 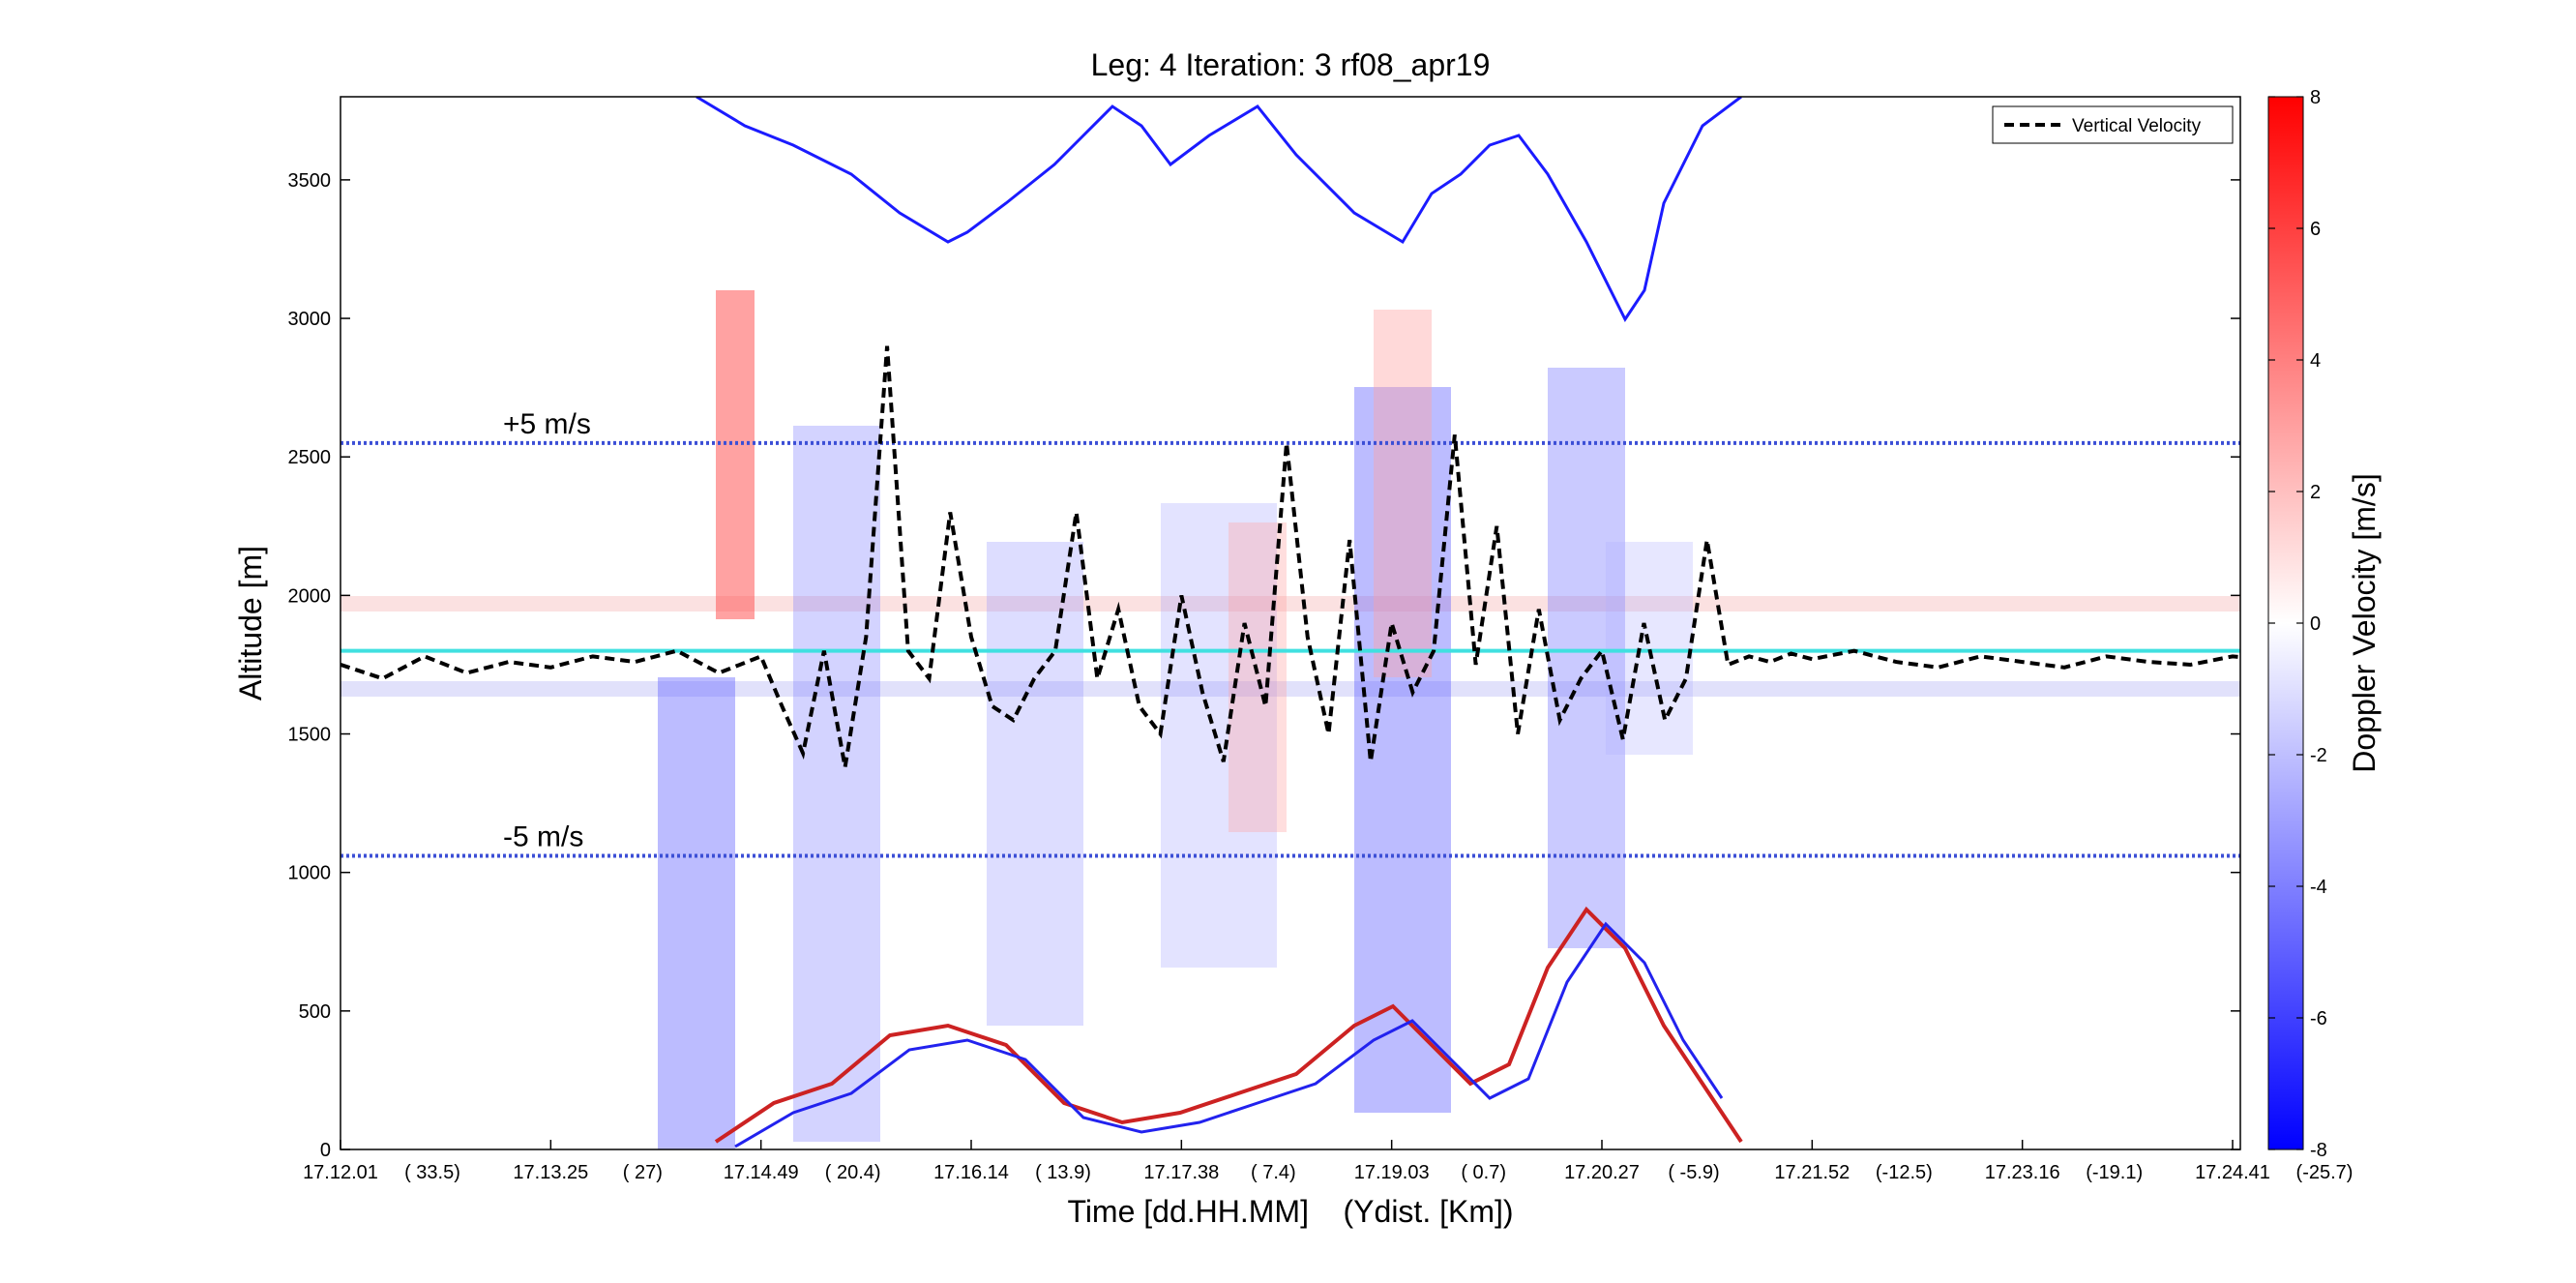 I want to click on legend-box, so click(x=2113, y=124).